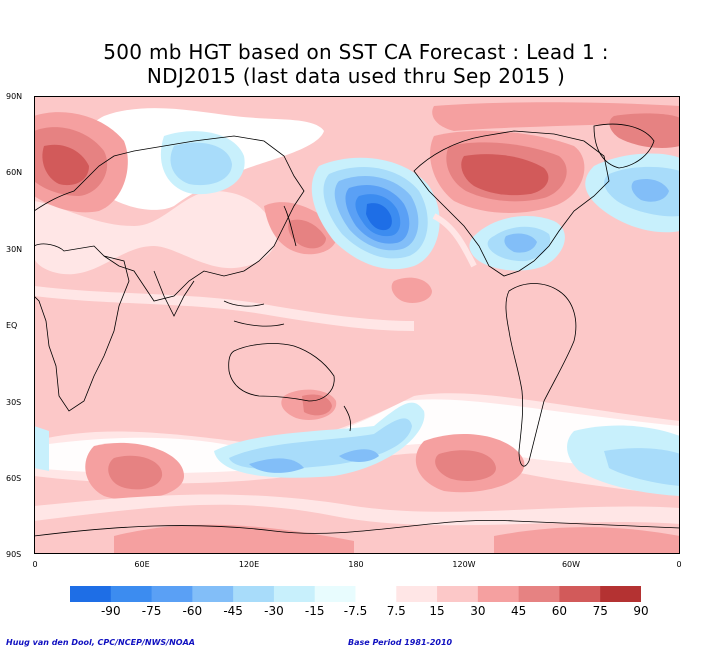  Describe the element at coordinates (290, 226) in the screenshot. I see `japan-outline` at that location.